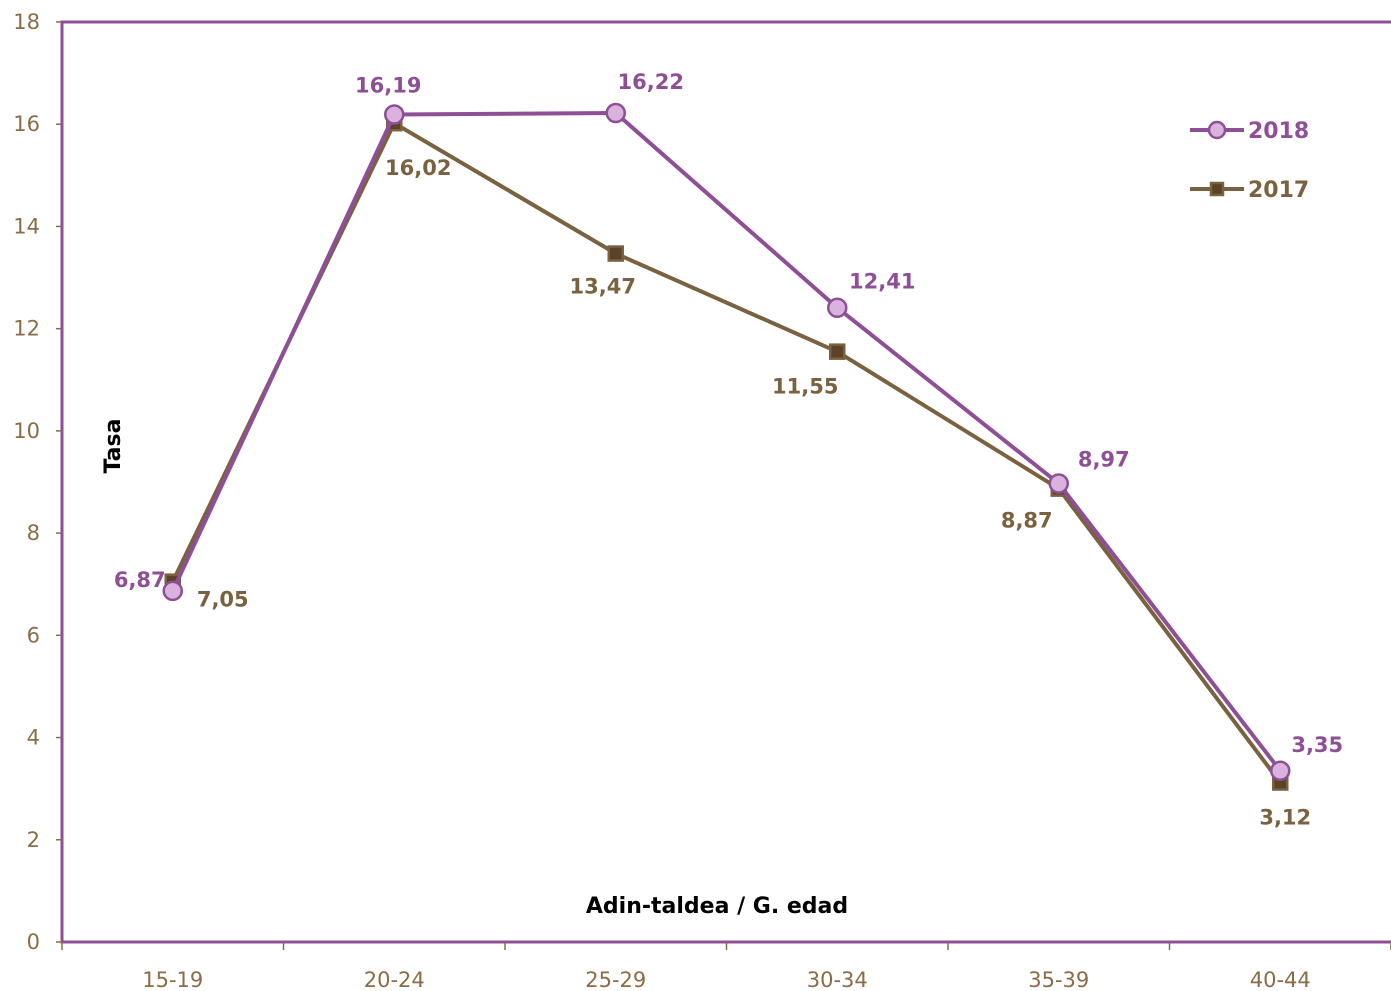  Describe the element at coordinates (33, 635) in the screenshot. I see `y-tick-label: 6` at that location.